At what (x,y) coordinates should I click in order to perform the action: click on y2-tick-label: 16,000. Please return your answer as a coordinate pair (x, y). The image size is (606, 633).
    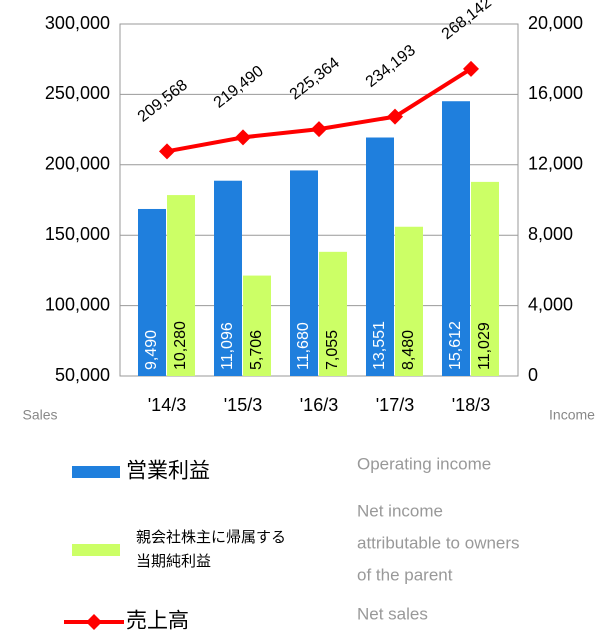
    Looking at the image, I should click on (555, 93).